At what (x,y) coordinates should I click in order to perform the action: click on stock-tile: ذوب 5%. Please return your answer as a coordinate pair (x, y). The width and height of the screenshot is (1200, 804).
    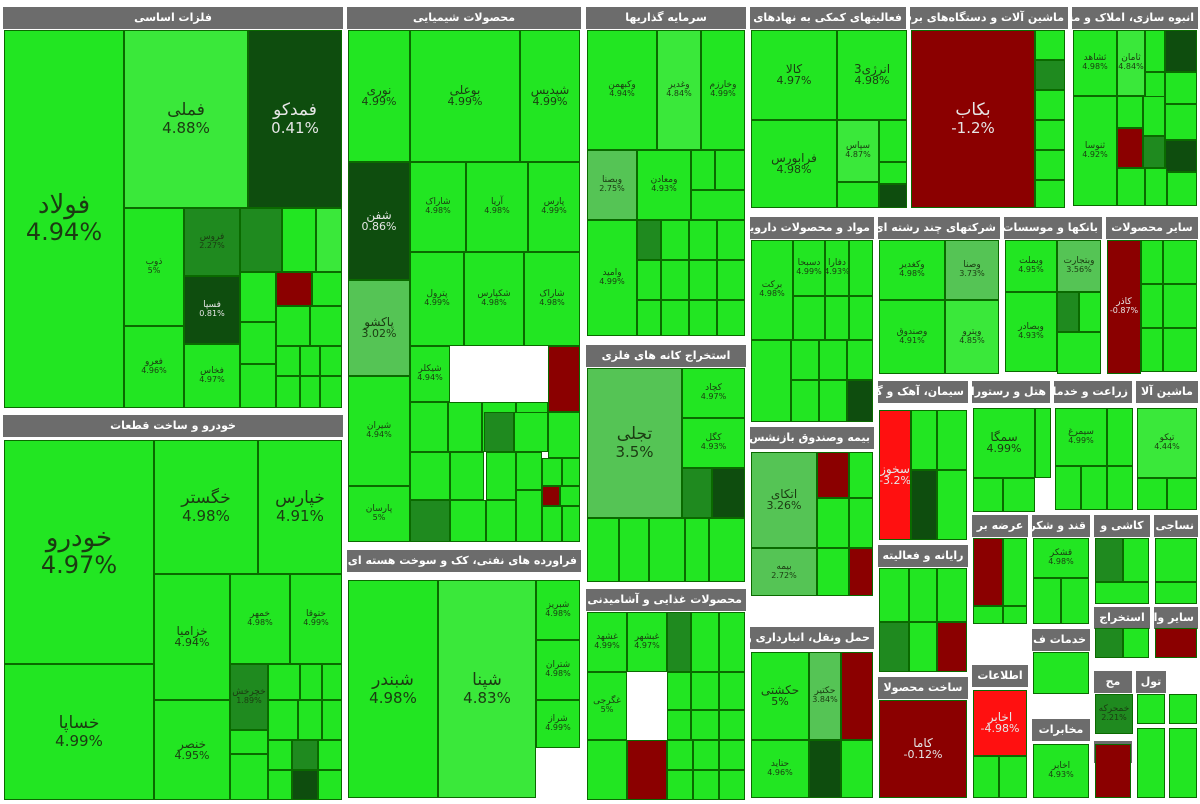
    Looking at the image, I should click on (154, 267).